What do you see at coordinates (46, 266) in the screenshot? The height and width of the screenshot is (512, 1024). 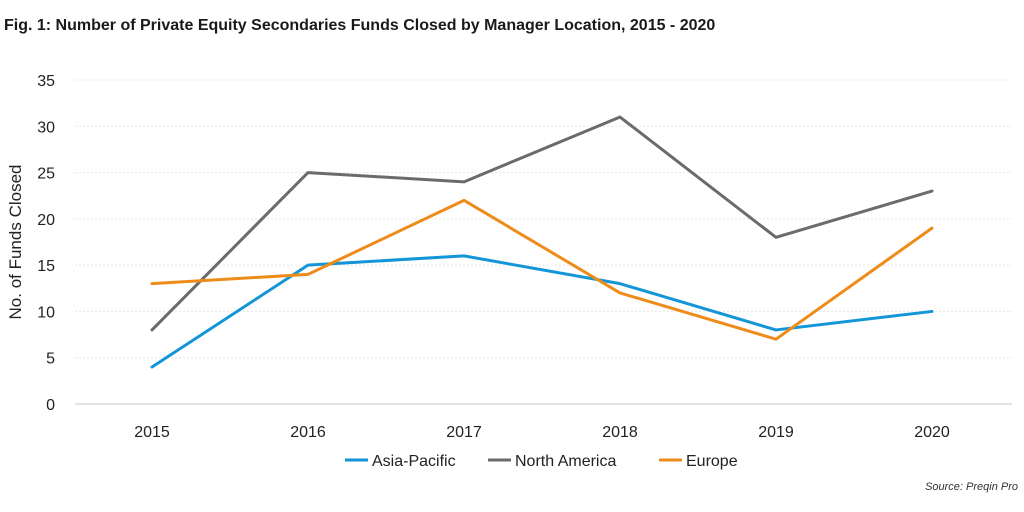 I see `y-tick-label: 15` at bounding box center [46, 266].